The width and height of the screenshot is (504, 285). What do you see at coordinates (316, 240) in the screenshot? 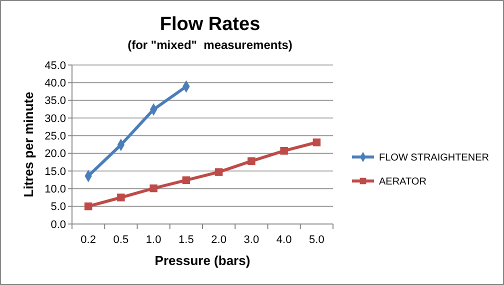
I see `x-tick-label: 5.0` at bounding box center [316, 240].